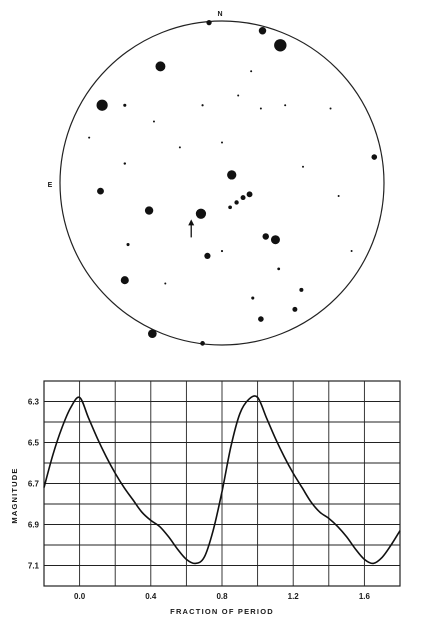 Image resolution: width=442 pixels, height=635 pixels. Describe the element at coordinates (151, 596) in the screenshot. I see `x-tick-label: 0.4` at that location.